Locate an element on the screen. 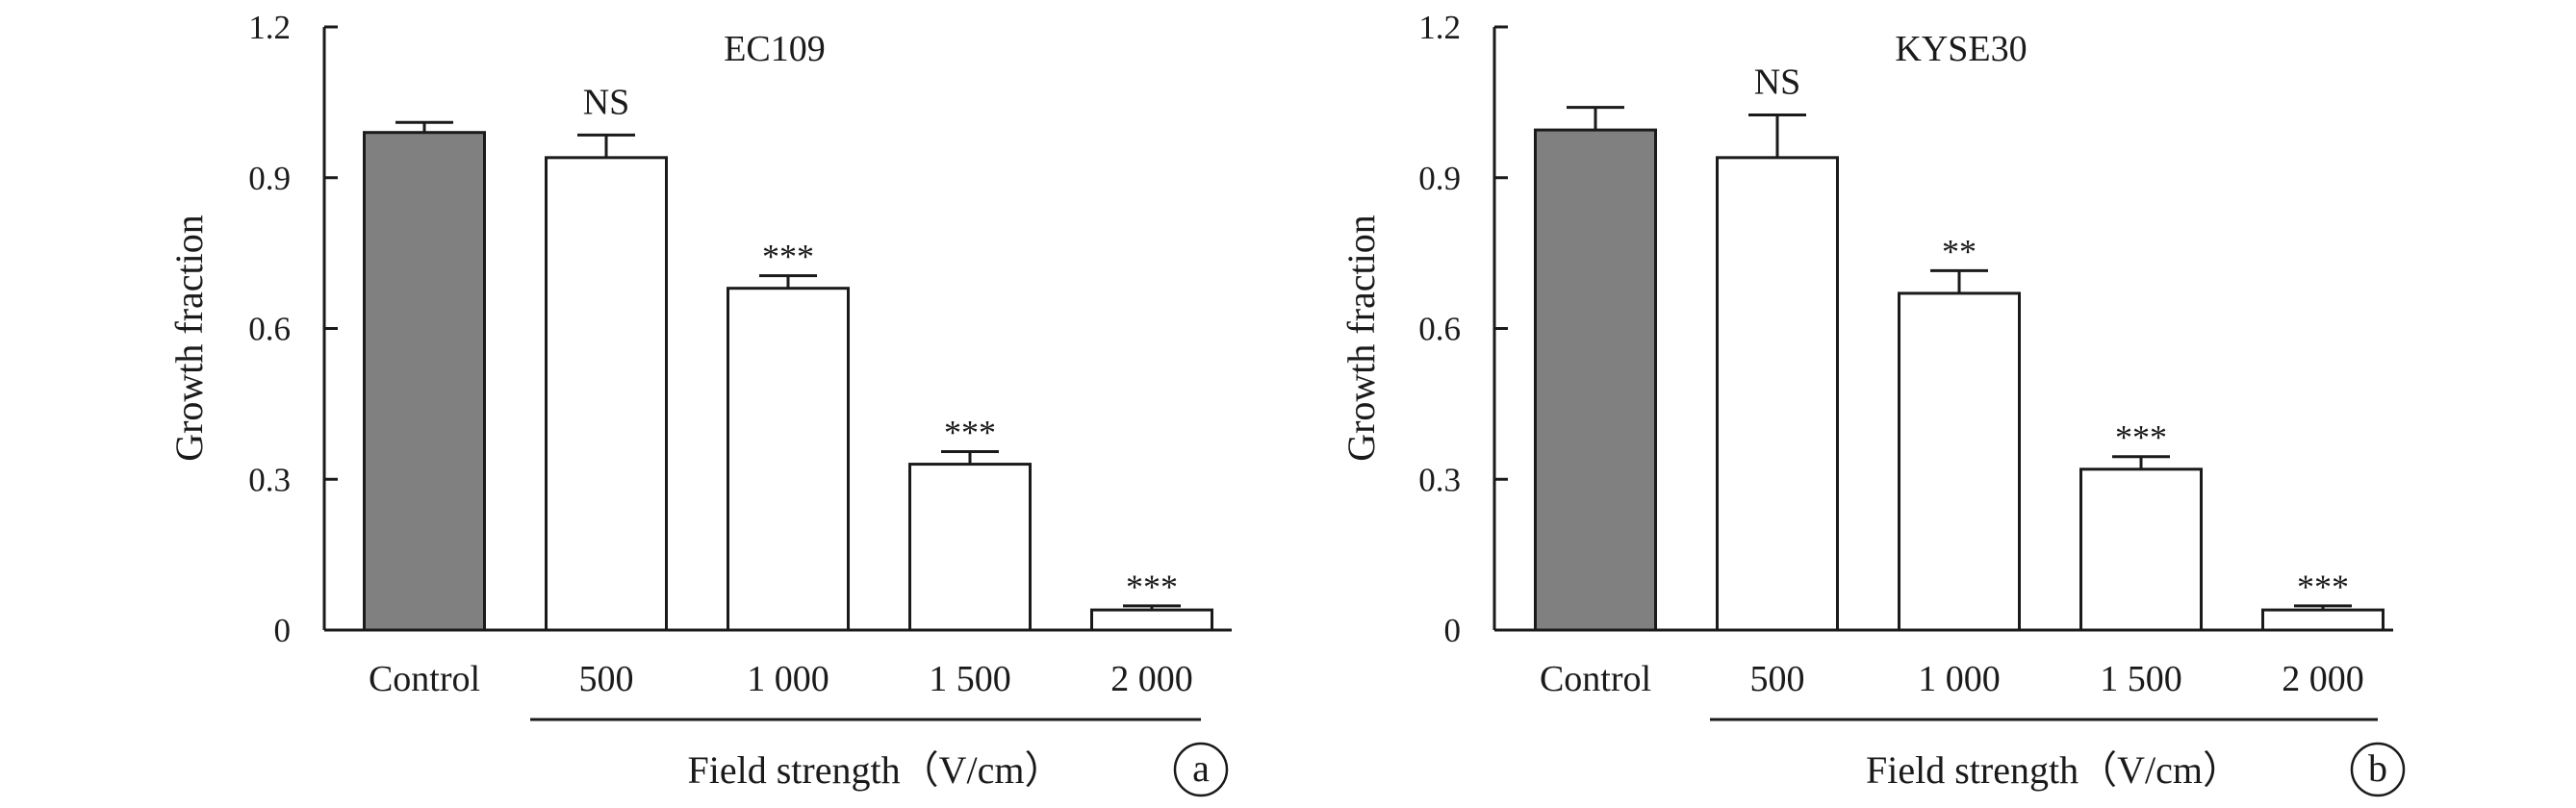  chart-title: EC109 is located at coordinates (775, 49).